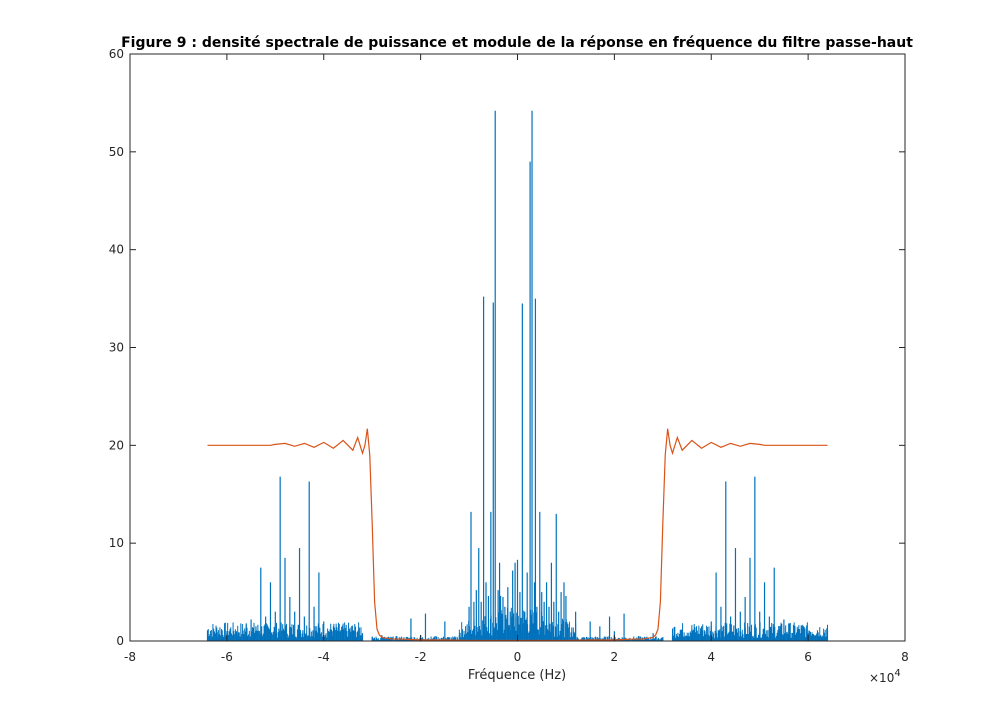 The height and width of the screenshot is (720, 1000). What do you see at coordinates (897, 673) in the screenshot?
I see `exponent-power: 4` at bounding box center [897, 673].